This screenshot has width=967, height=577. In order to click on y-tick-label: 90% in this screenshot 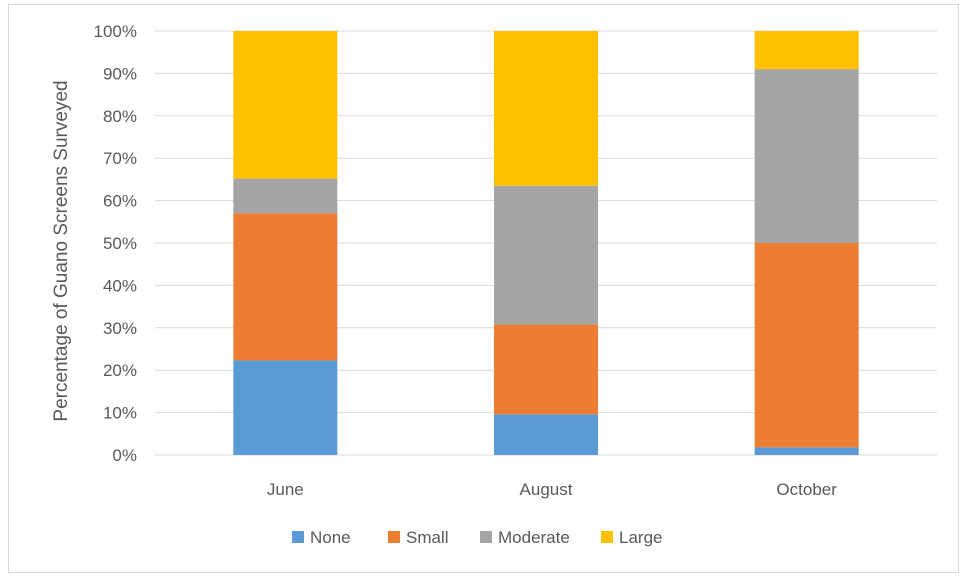, I will do `click(120, 73)`.